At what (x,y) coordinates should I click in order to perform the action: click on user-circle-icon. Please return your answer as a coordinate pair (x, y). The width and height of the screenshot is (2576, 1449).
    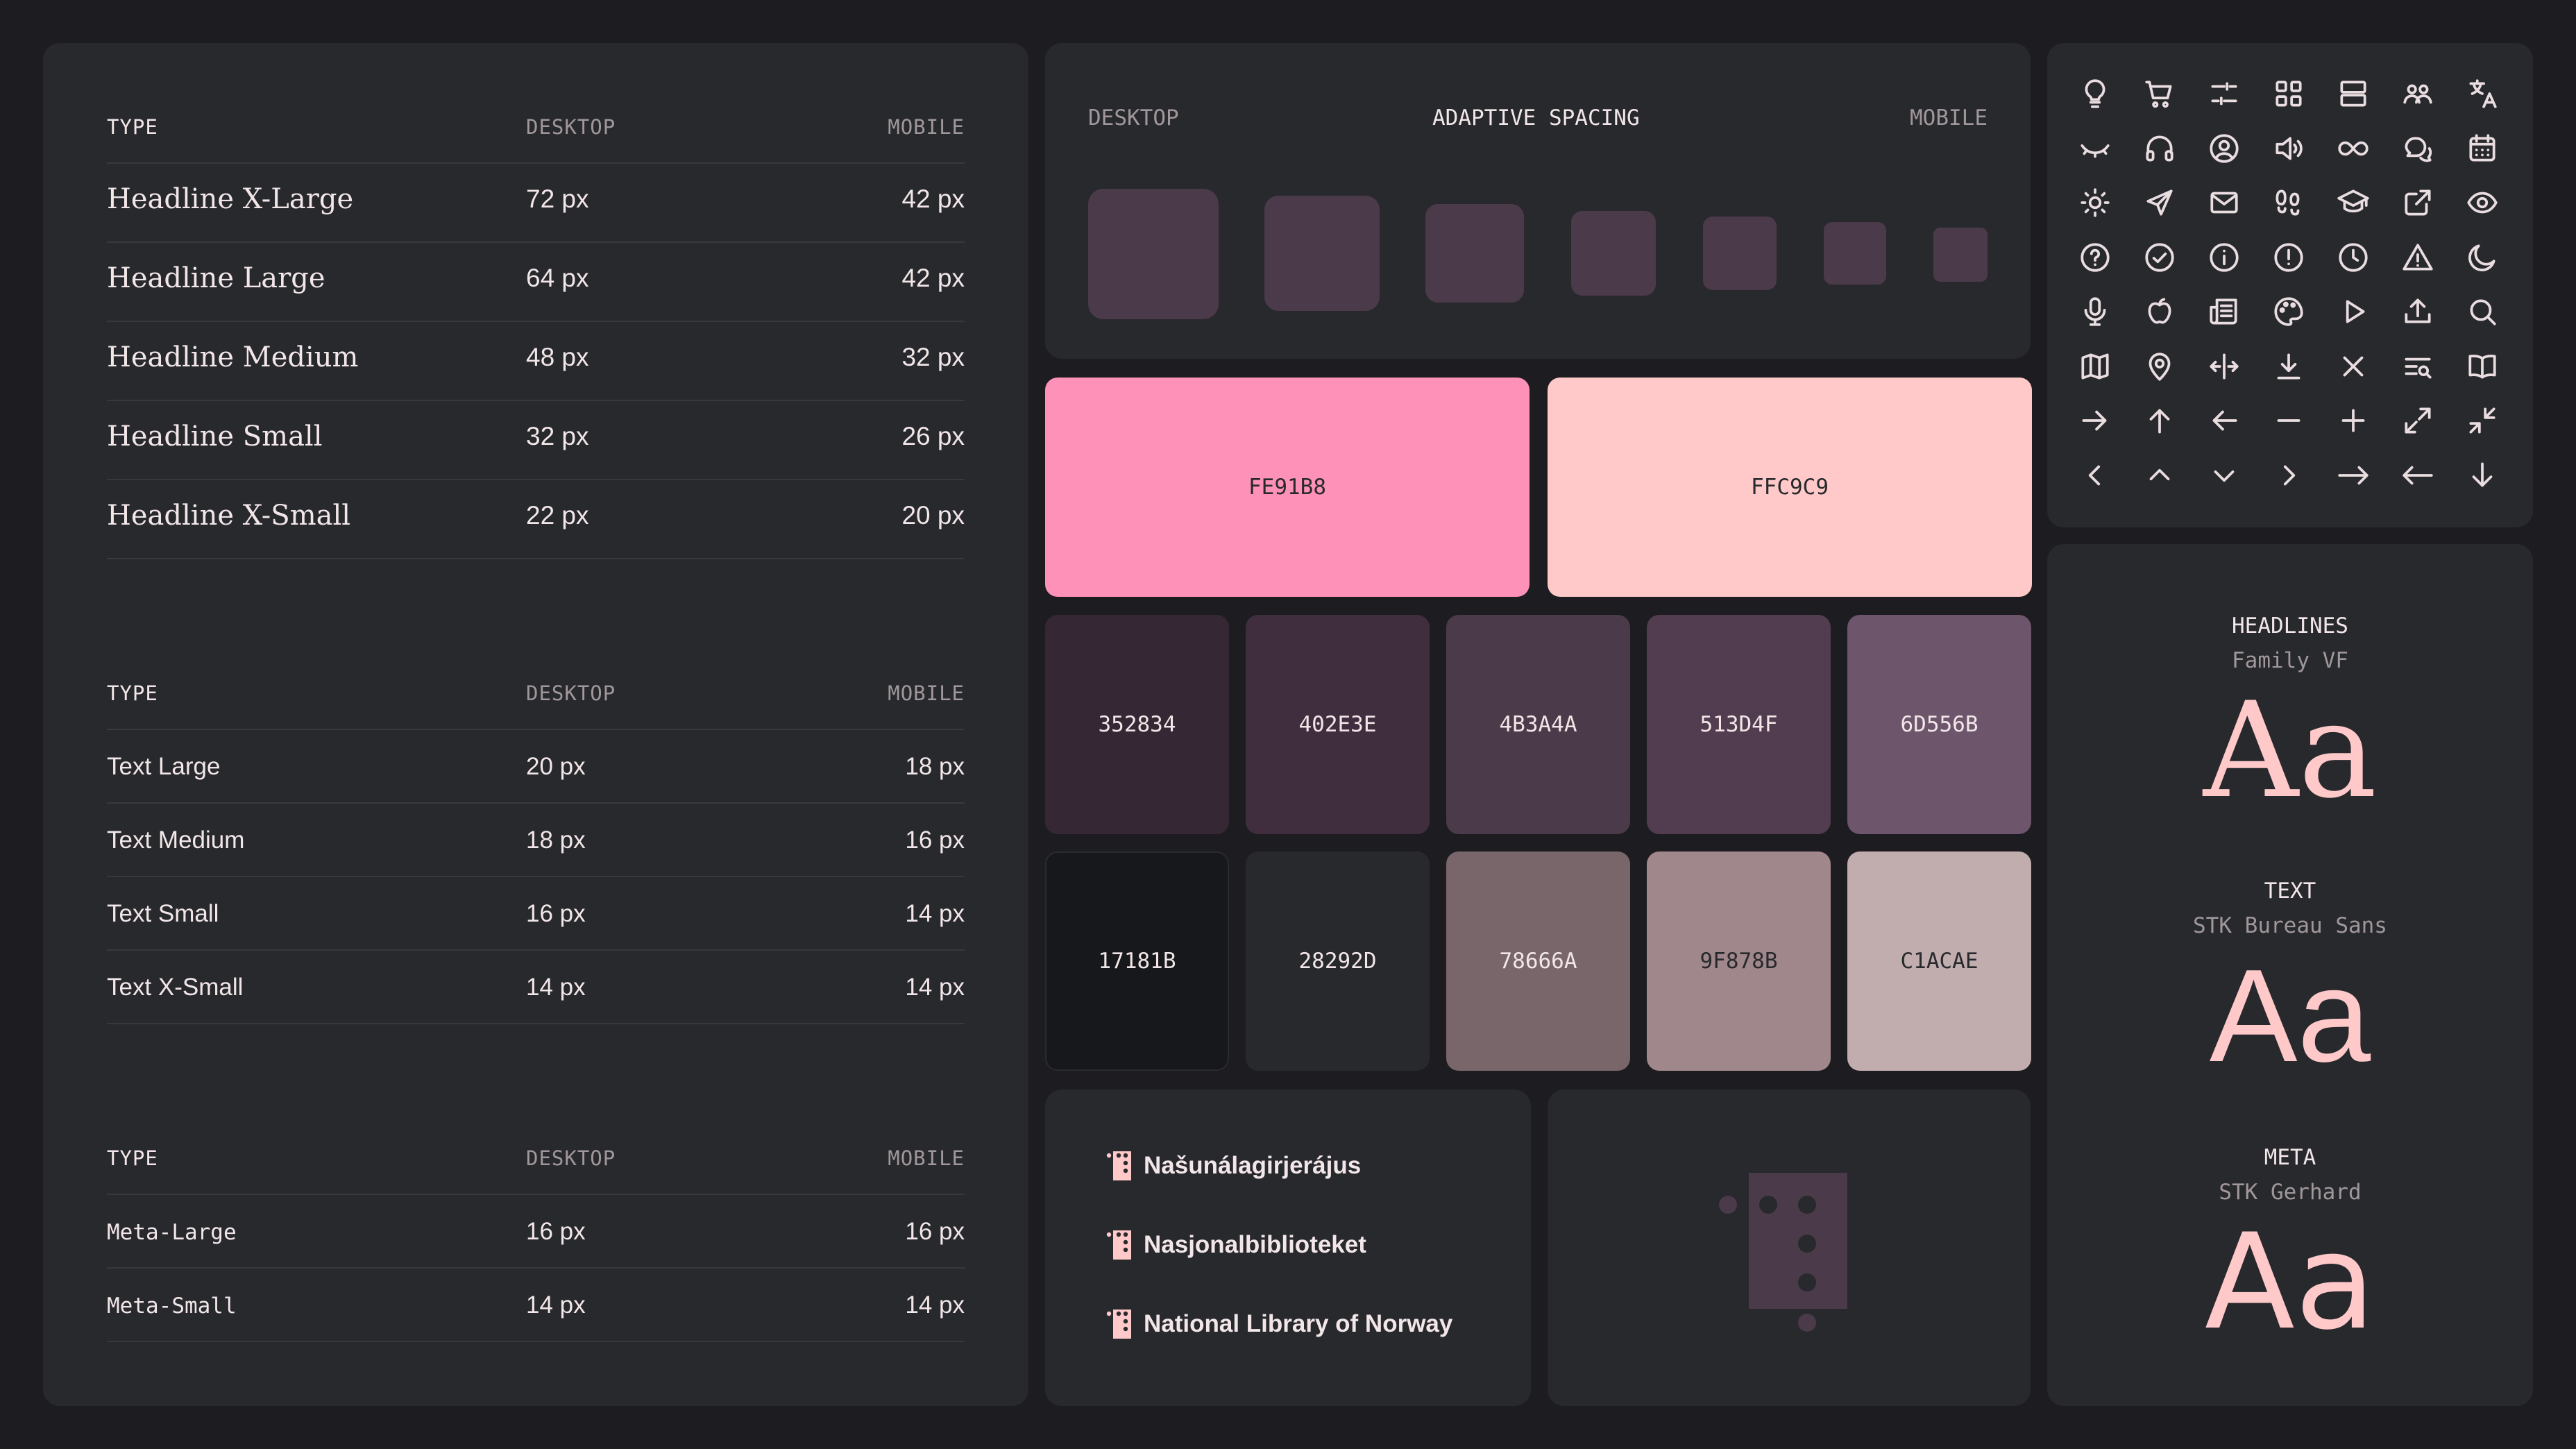
    Looking at the image, I should click on (2224, 148).